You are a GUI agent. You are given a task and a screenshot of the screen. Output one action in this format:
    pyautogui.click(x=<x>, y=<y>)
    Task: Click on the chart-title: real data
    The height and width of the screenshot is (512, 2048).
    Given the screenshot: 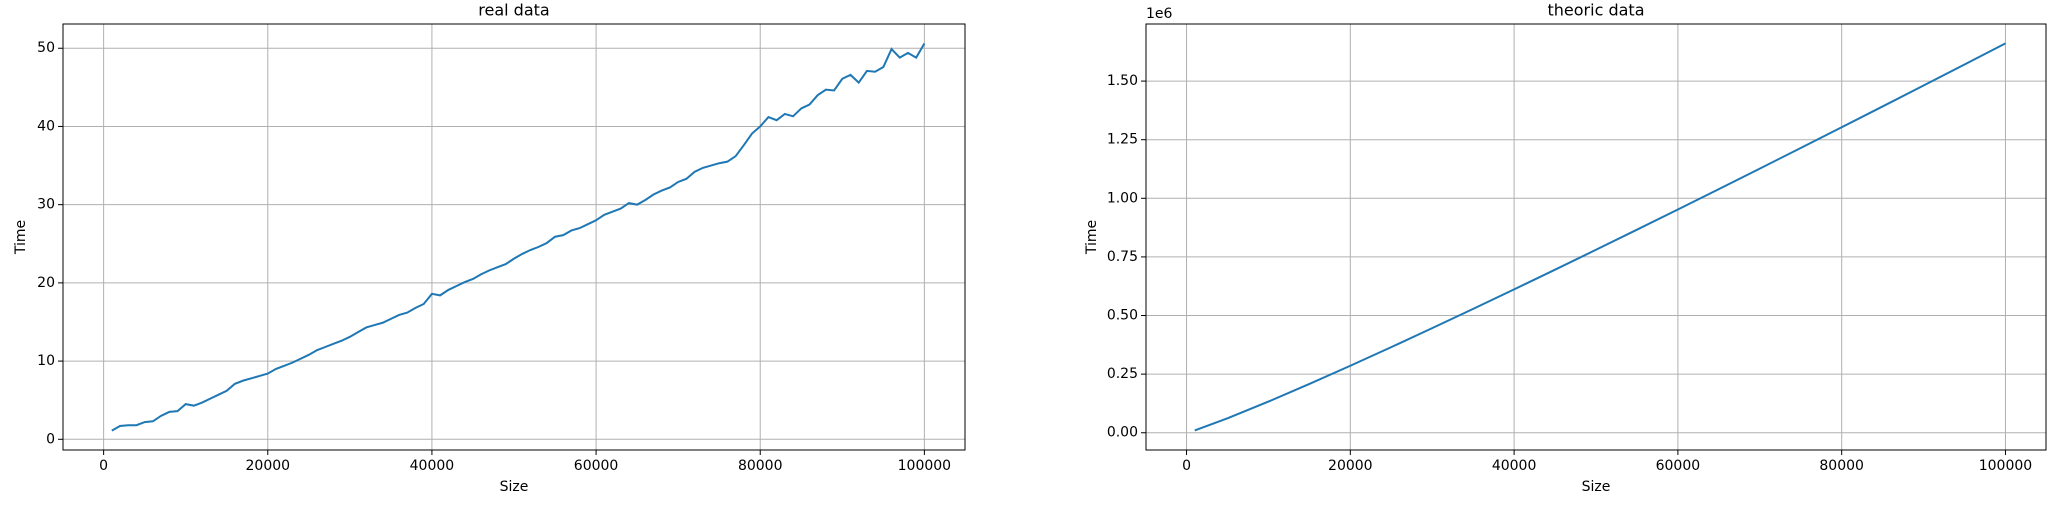 What is the action you would take?
    pyautogui.click(x=513, y=10)
    